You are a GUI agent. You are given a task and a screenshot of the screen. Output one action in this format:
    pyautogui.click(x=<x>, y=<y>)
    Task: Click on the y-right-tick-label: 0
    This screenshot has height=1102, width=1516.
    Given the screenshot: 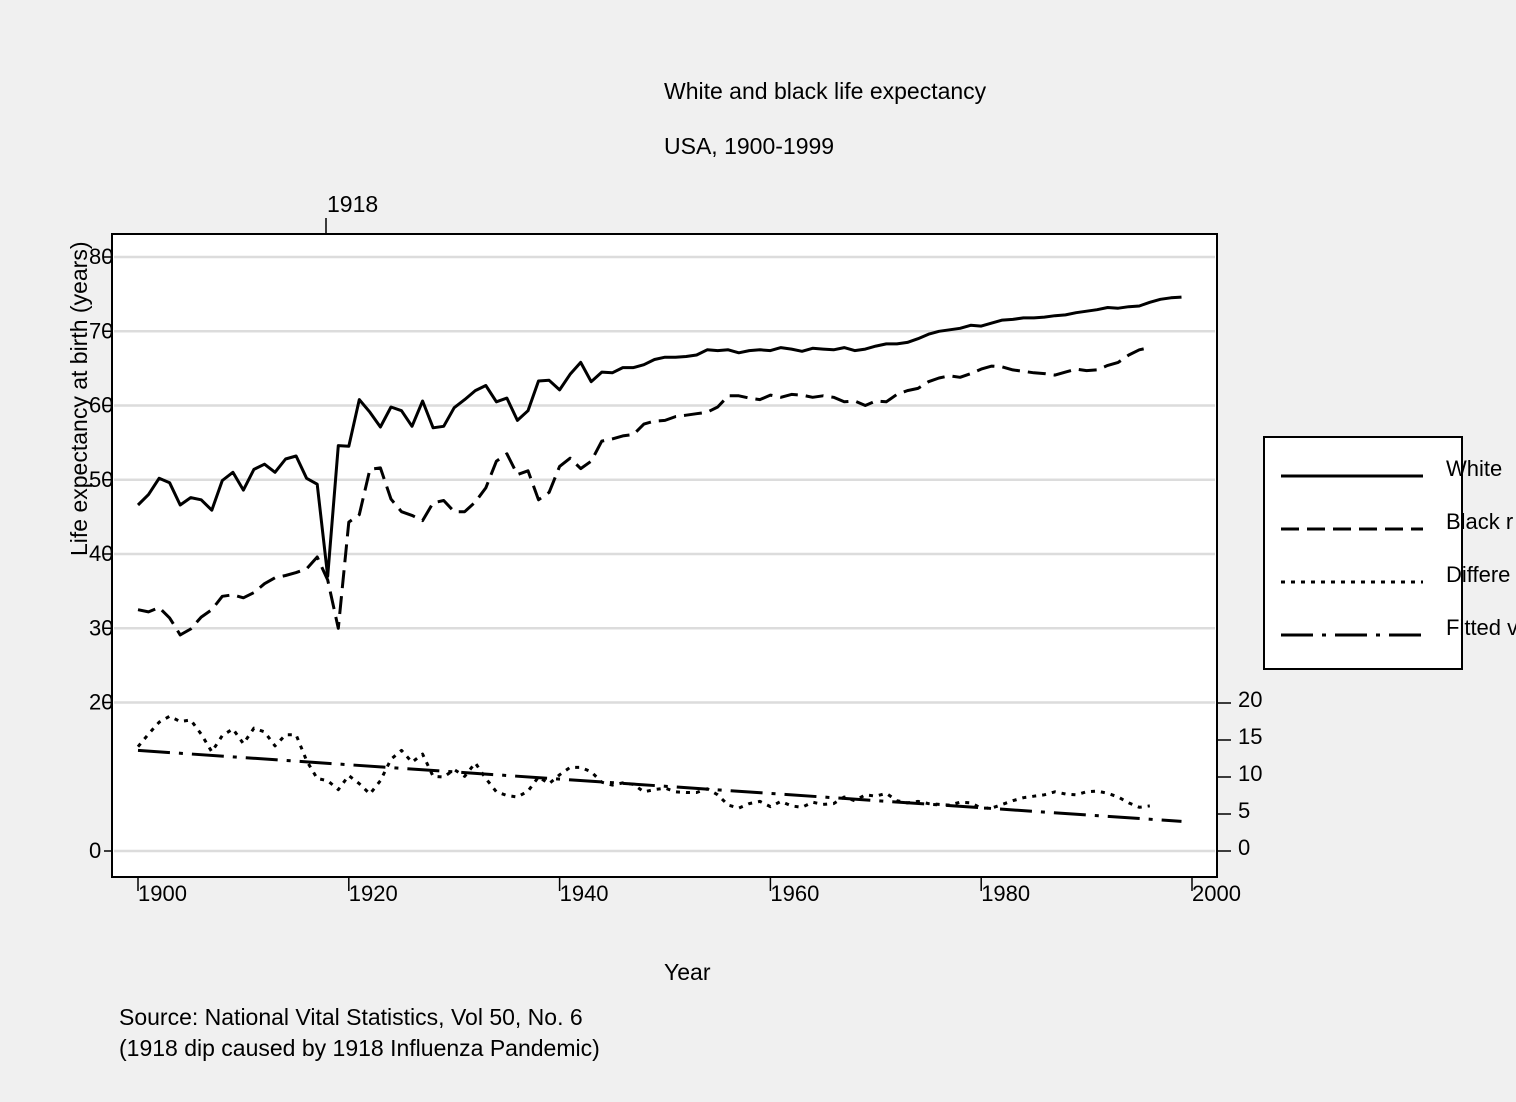 What is the action you would take?
    pyautogui.click(x=1244, y=847)
    